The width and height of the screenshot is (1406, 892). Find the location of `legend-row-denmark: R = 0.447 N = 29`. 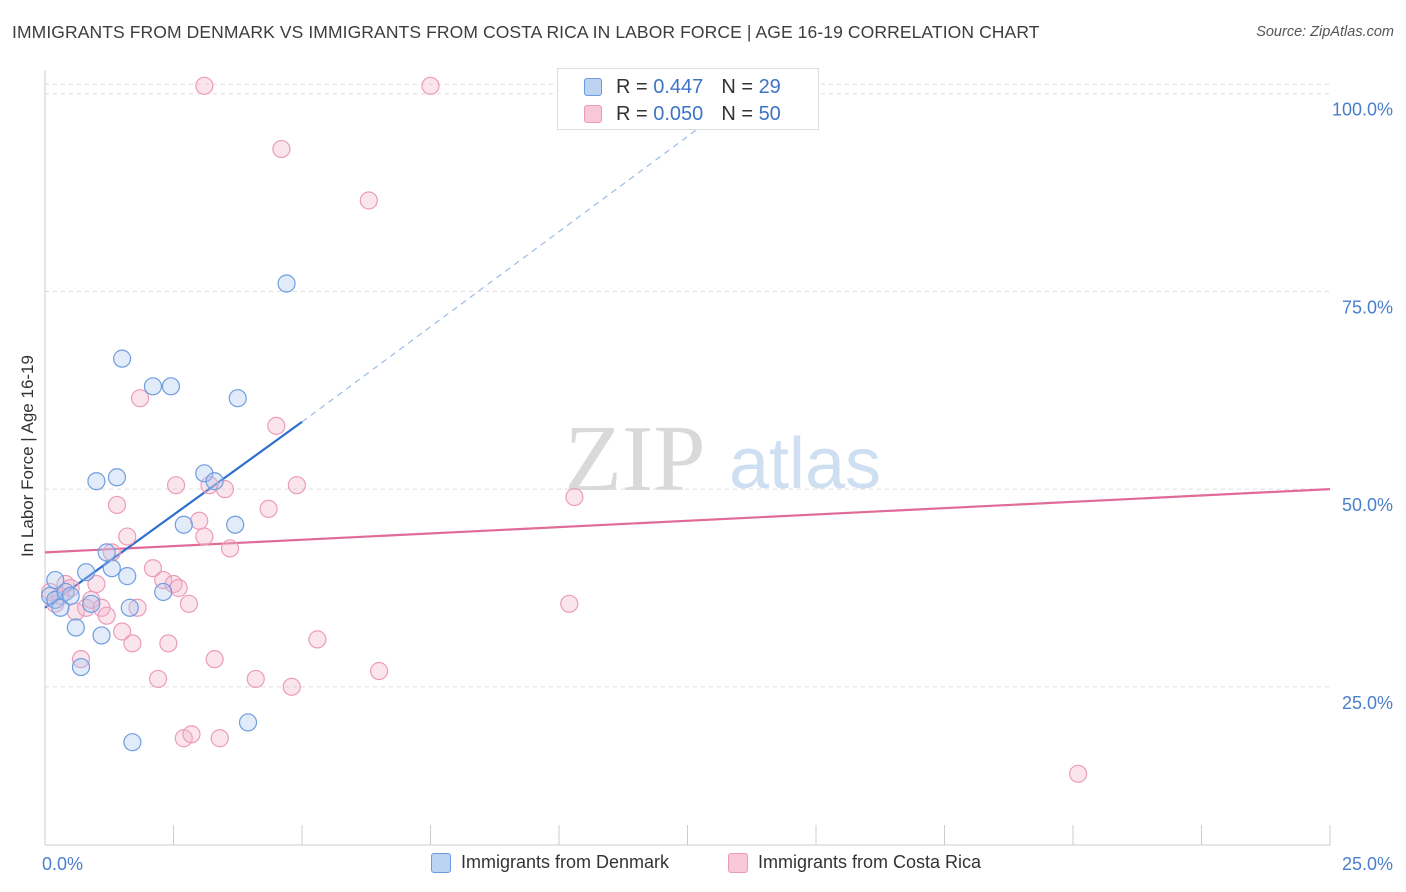

legend-row-denmark: R = 0.447 N = 29 is located at coordinates (682, 87).